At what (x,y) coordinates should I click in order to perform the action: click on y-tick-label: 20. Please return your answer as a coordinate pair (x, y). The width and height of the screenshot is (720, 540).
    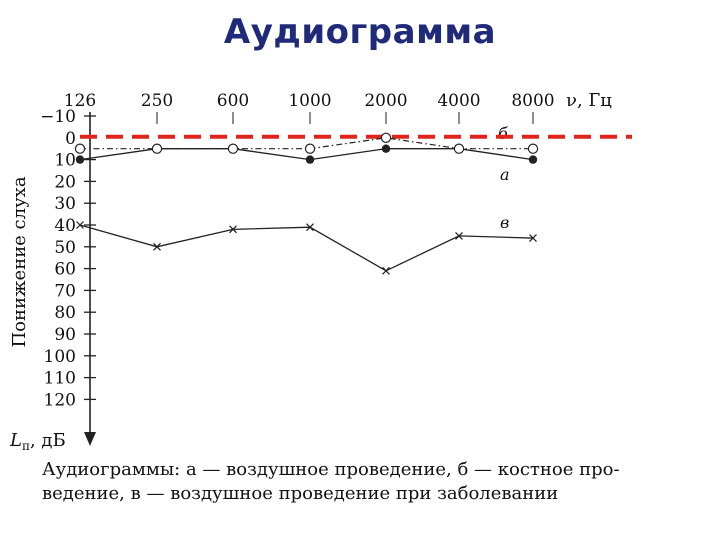
    Looking at the image, I should click on (65, 182).